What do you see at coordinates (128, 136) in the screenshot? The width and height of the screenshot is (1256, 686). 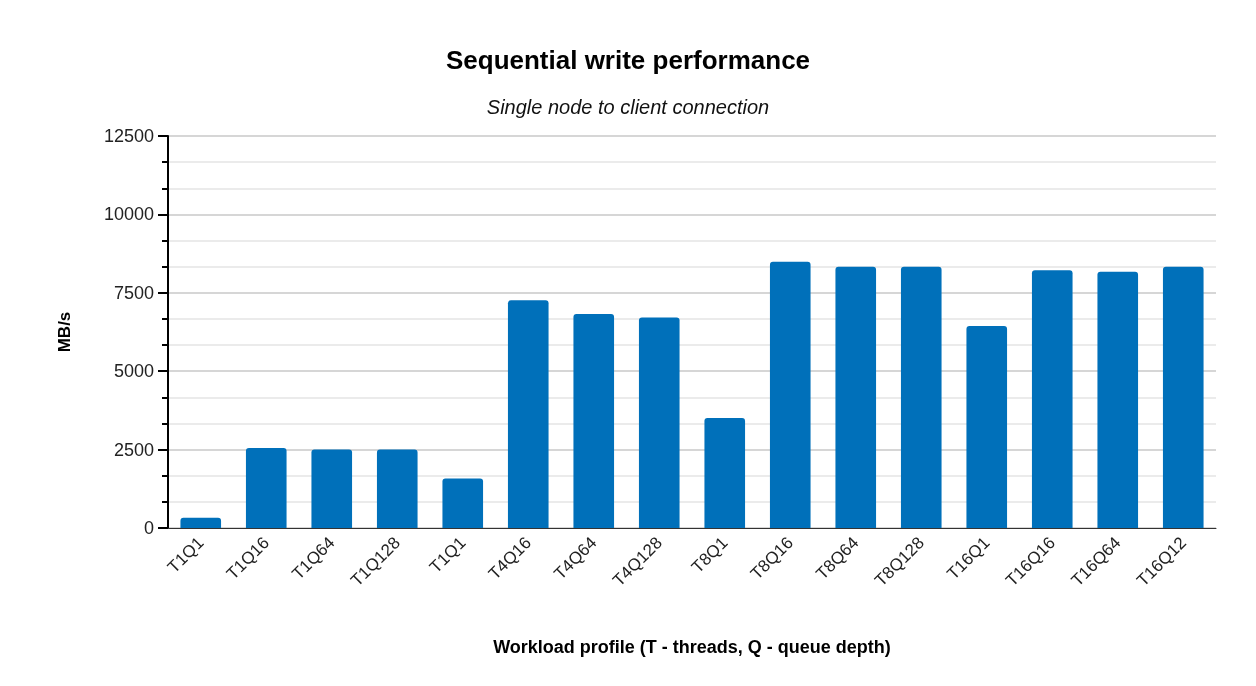 I see `y-tick-label: 12500` at bounding box center [128, 136].